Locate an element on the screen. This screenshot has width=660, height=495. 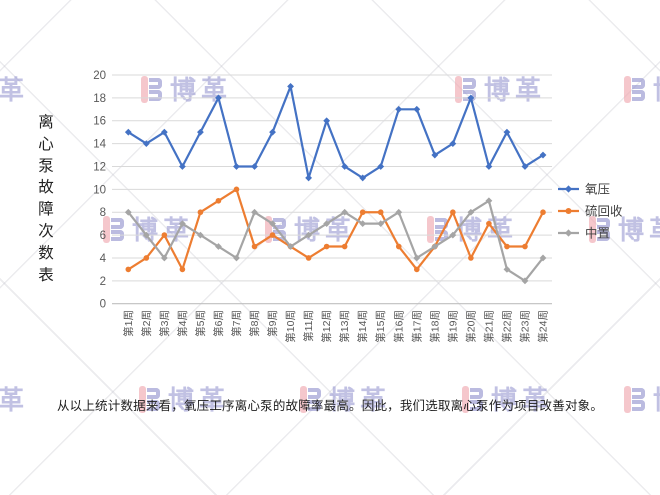
x-axis-tick-label: 第9周 is located at coordinates (272, 323).